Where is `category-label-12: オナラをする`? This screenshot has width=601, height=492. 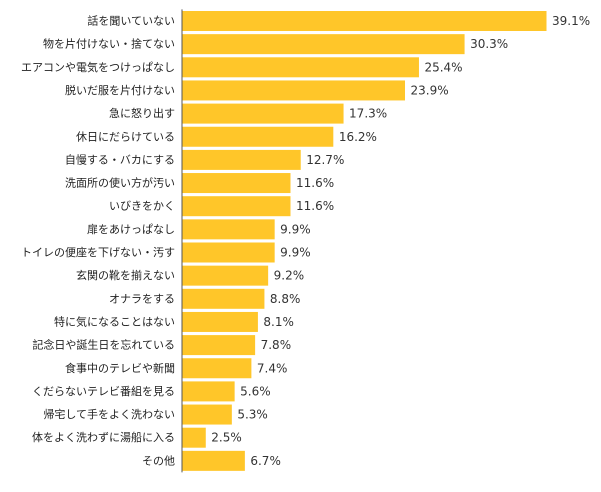 category-label-12: オナラをする is located at coordinates (142, 298).